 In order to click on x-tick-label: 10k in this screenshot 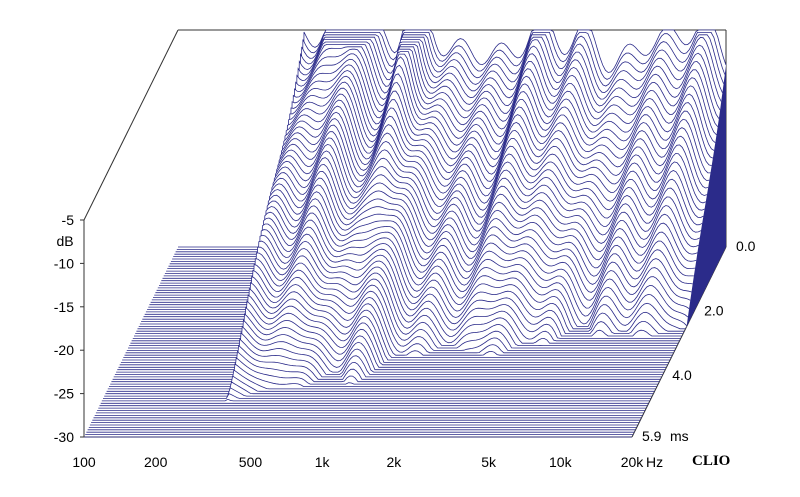, I will do `click(561, 462)`.